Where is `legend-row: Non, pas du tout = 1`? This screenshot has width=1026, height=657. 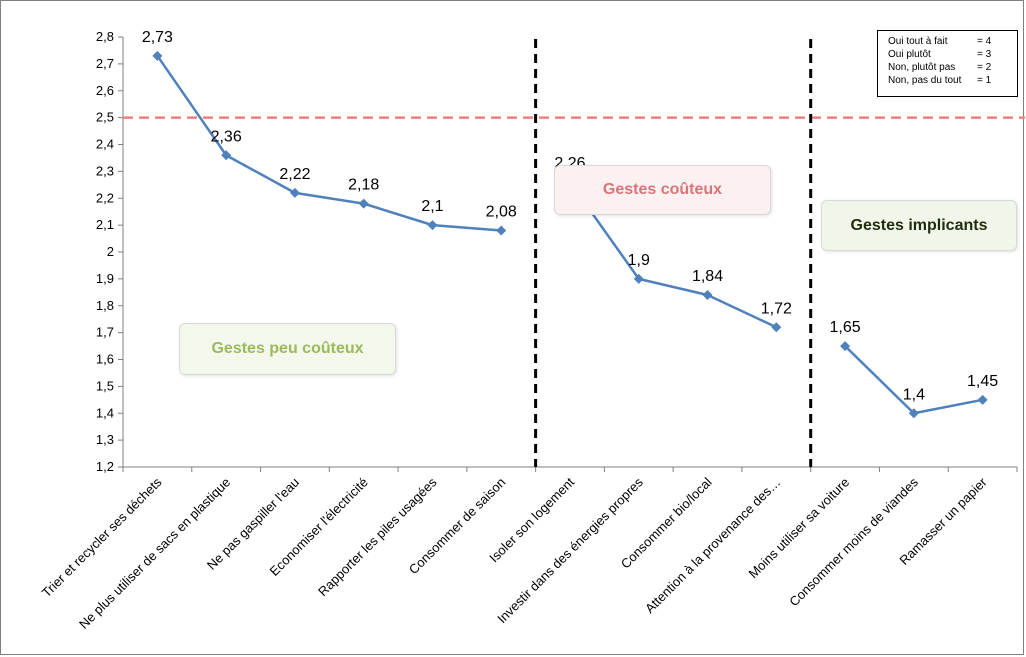
legend-row: Non, pas du tout = 1 is located at coordinates (949, 80).